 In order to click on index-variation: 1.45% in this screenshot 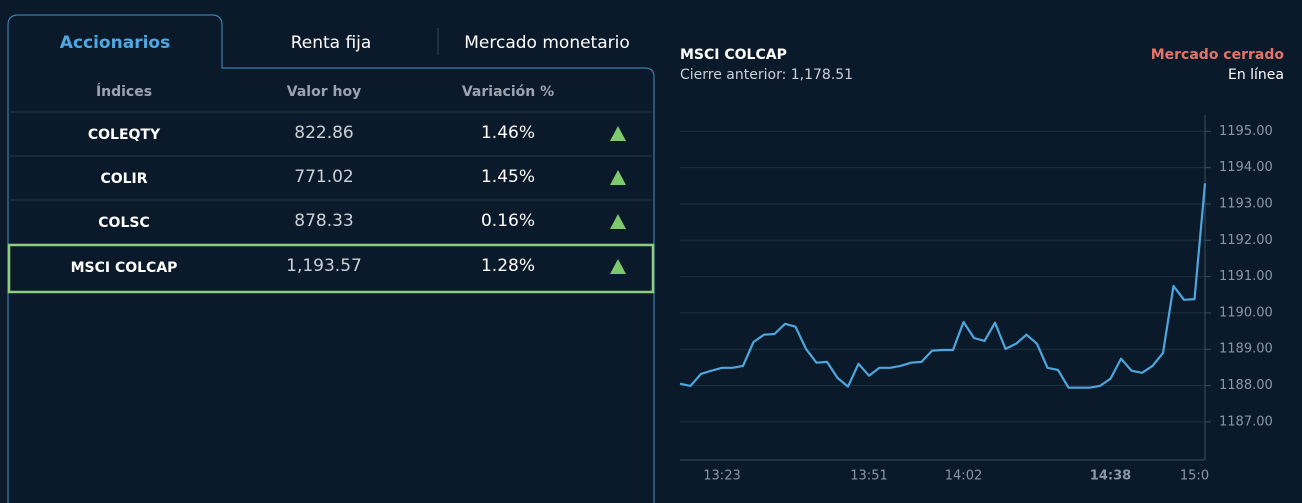, I will do `click(508, 177)`.